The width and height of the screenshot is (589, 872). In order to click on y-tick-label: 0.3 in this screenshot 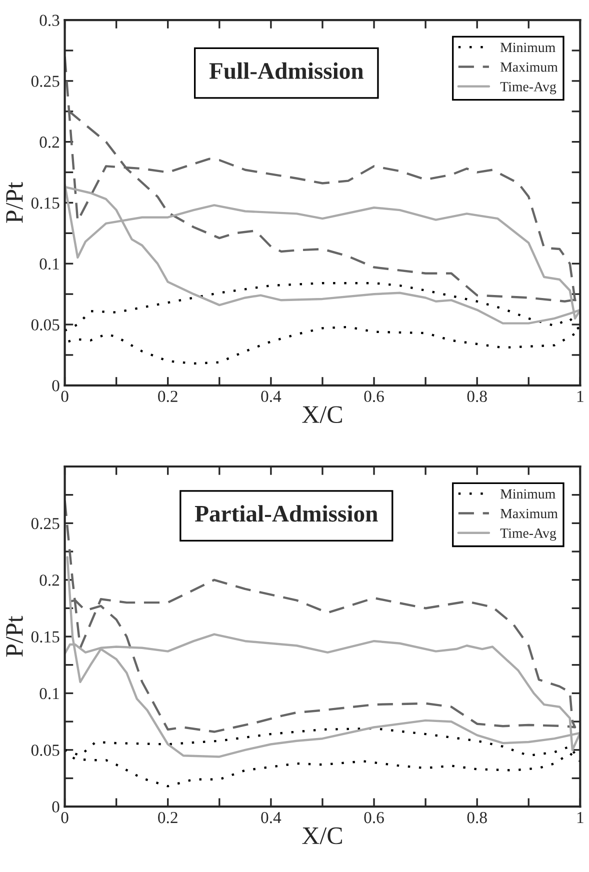, I will do `click(50, 20)`.